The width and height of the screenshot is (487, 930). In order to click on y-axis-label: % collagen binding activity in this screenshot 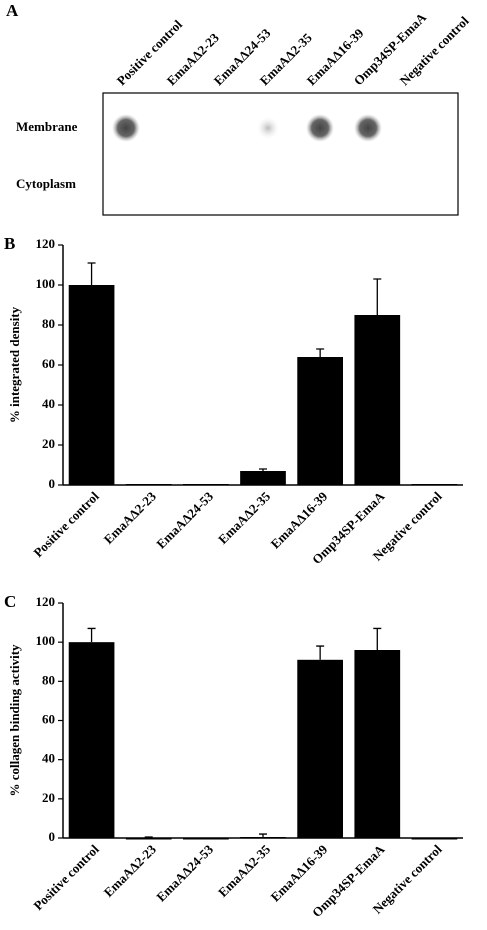, I will do `click(14, 720)`.